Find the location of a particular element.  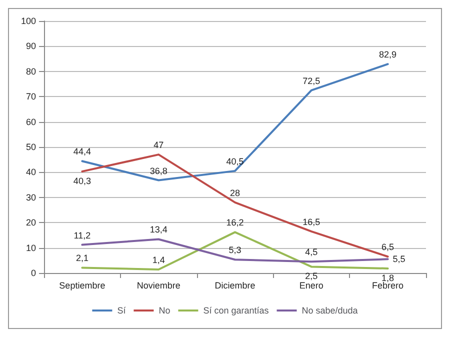

y-tick-label: 30 is located at coordinates (31, 197).